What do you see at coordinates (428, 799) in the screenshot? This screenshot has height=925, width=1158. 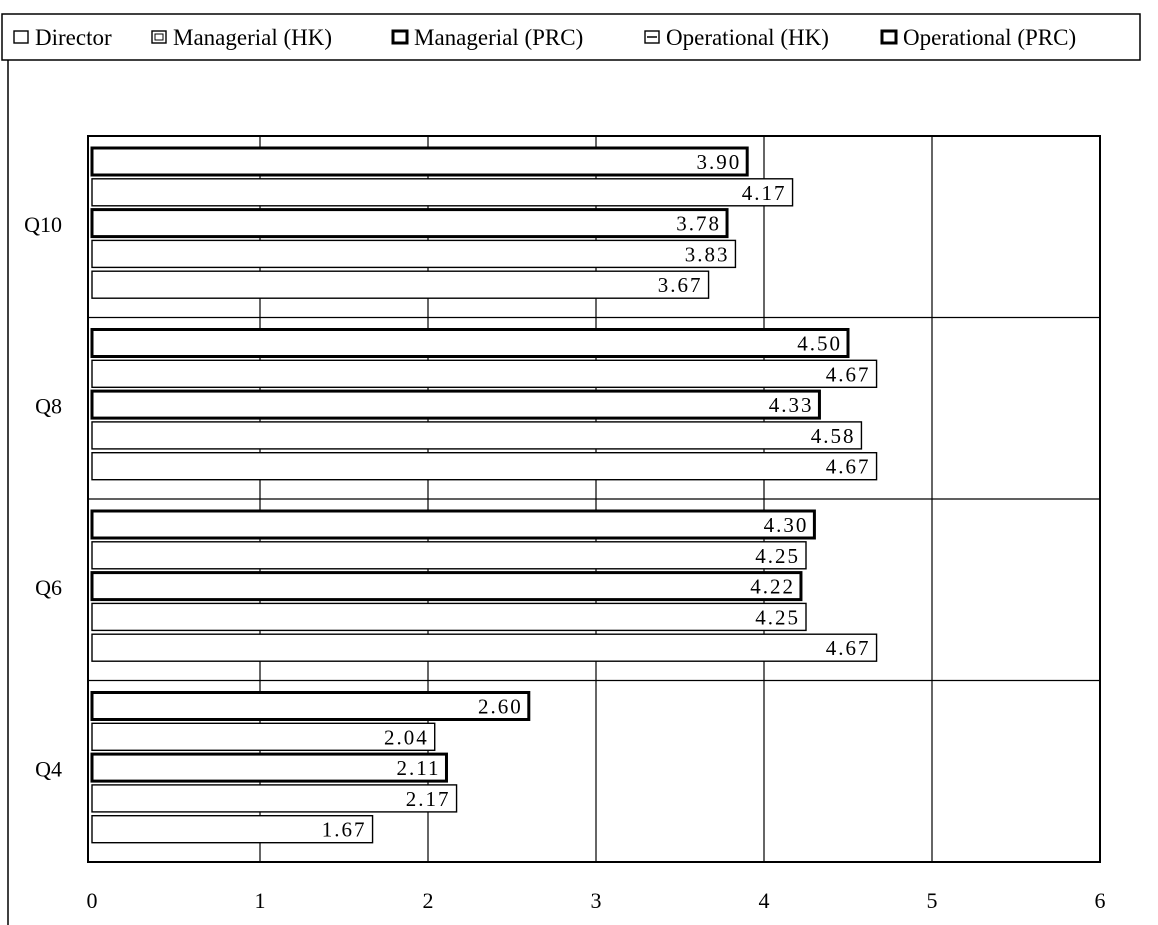 I see `data-label: 2.17` at bounding box center [428, 799].